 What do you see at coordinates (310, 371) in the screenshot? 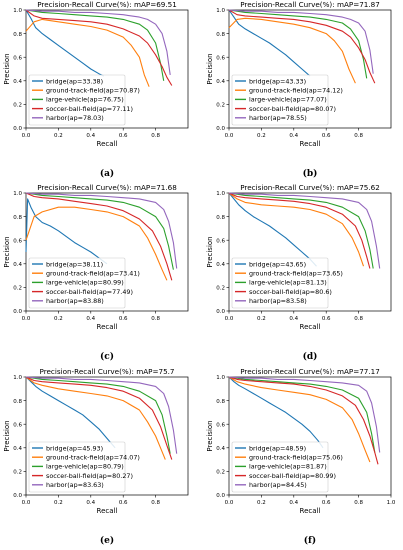
I see `chart-title: Precision-Recall Curve(%): mAP=77.17` at bounding box center [310, 371].